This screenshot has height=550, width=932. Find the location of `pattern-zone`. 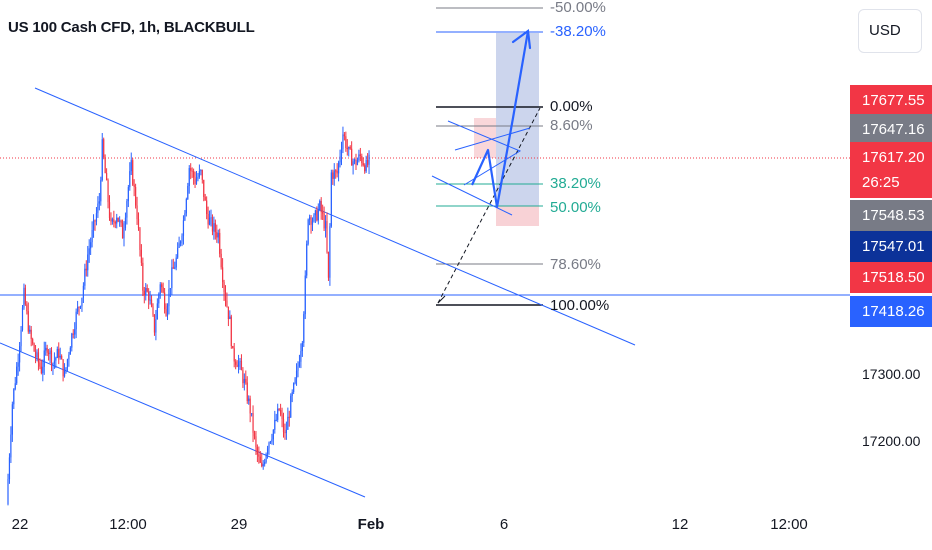

pattern-zone is located at coordinates (485, 138).